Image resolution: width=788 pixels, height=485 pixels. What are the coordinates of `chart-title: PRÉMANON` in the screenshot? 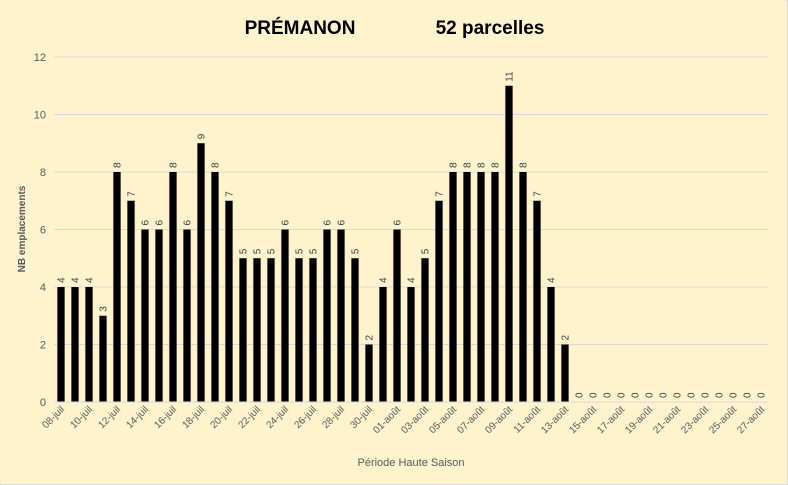 It's located at (300, 28).